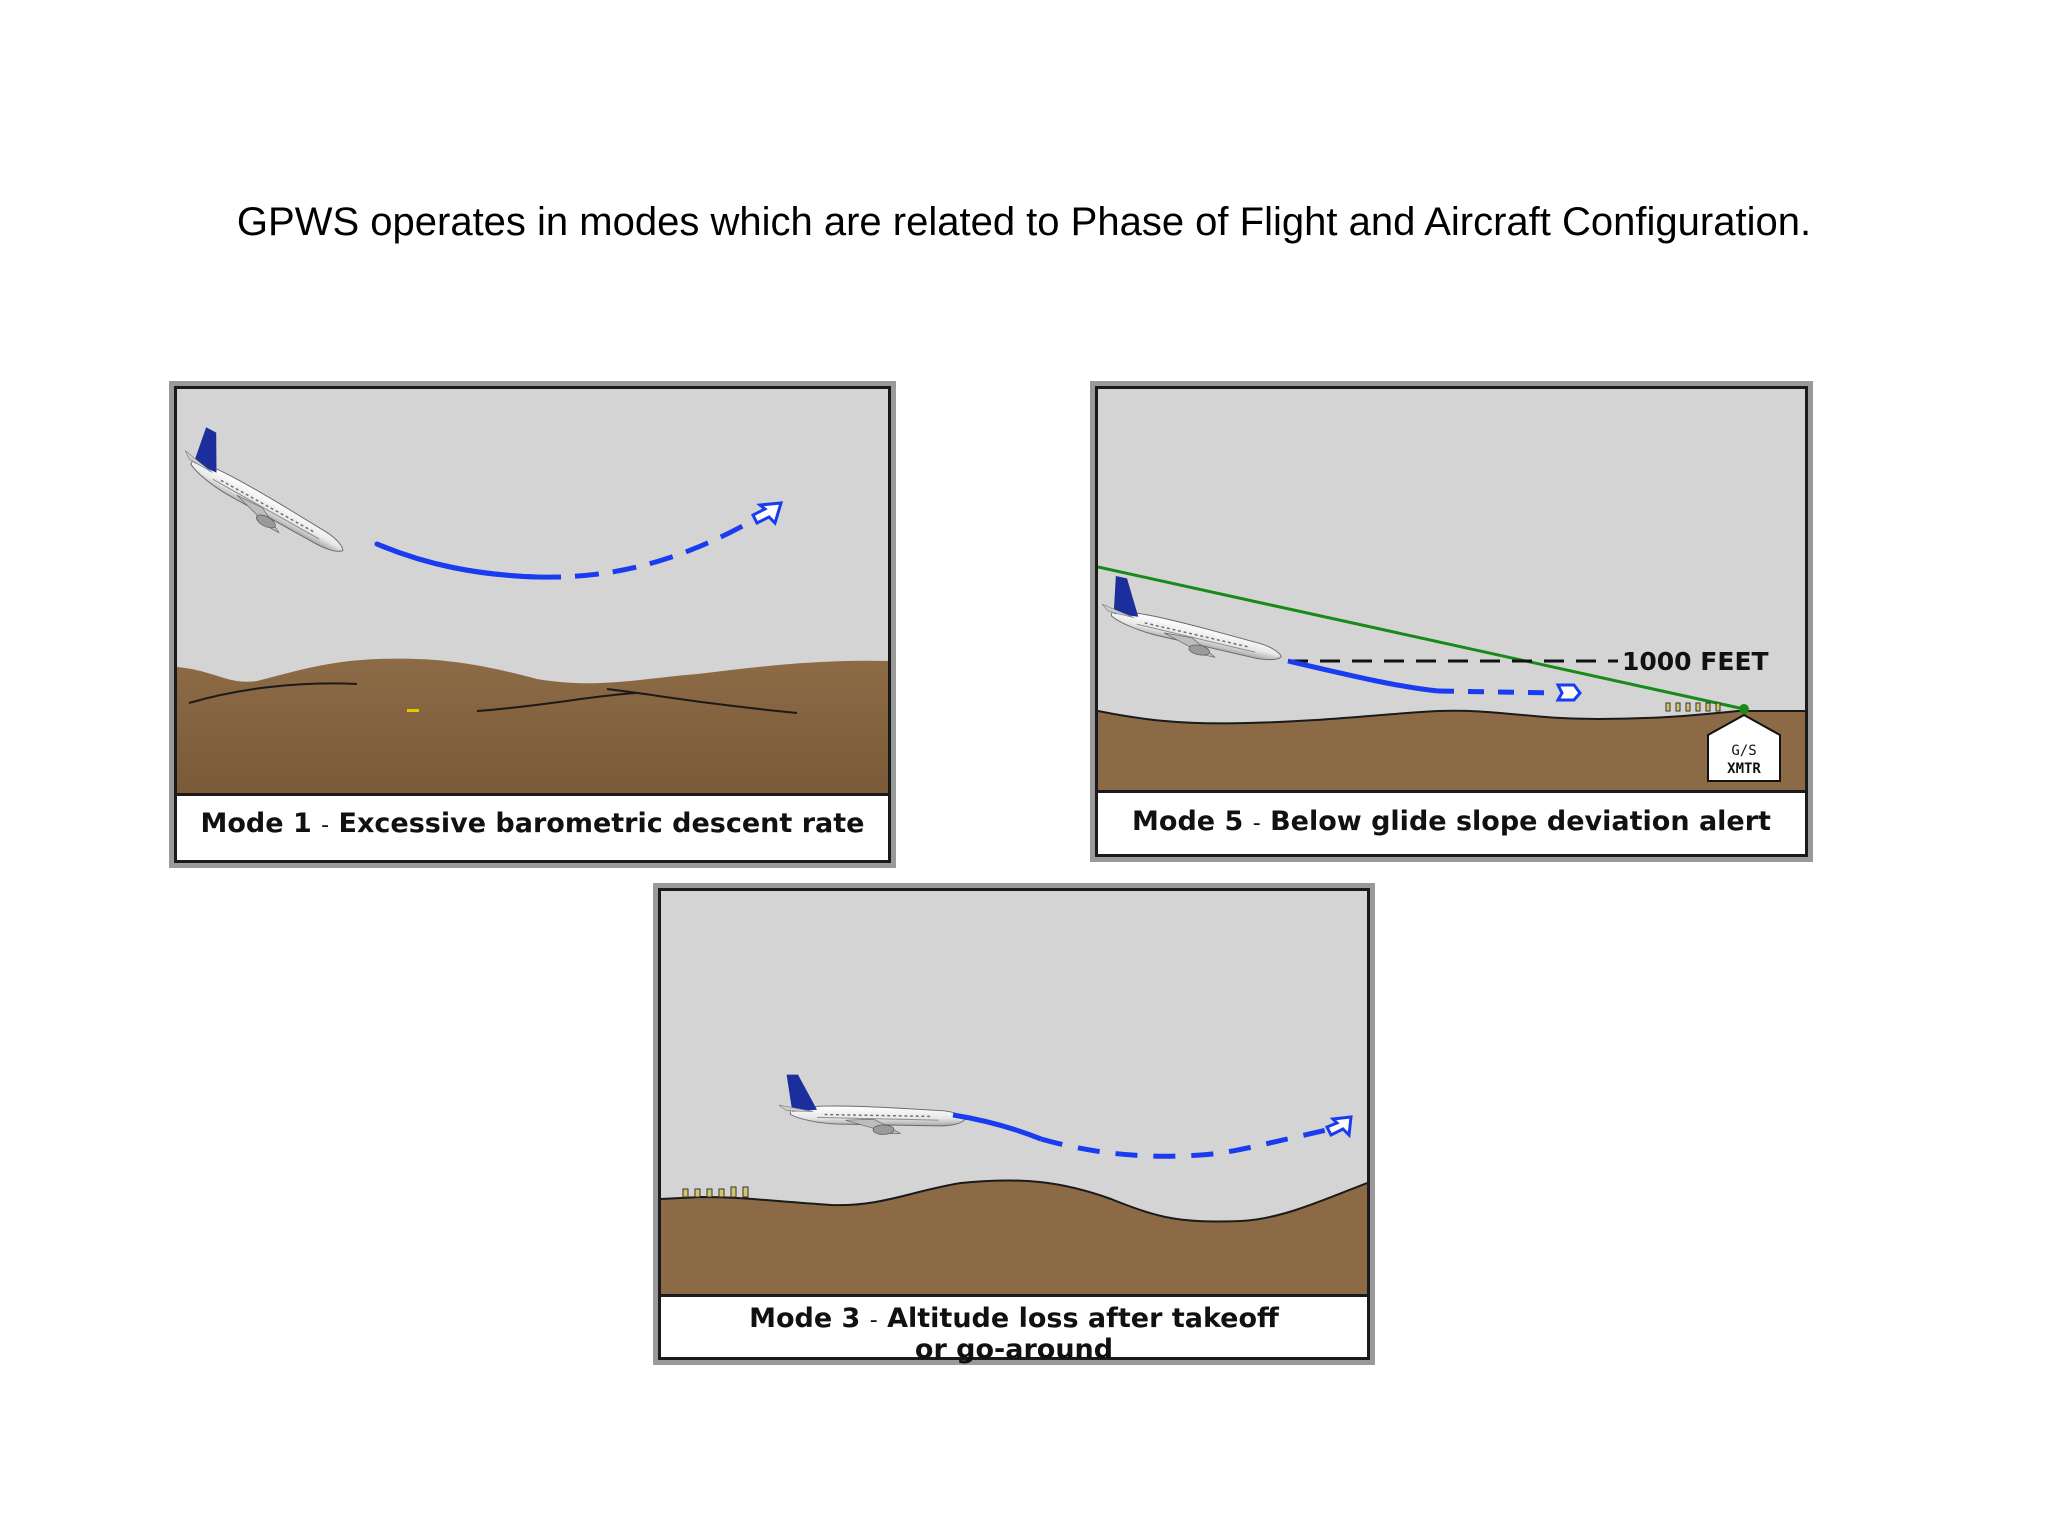 The height and width of the screenshot is (1536, 2048). Describe the element at coordinates (805, 1318) in the screenshot. I see `mode-label: Mode 3` at that location.